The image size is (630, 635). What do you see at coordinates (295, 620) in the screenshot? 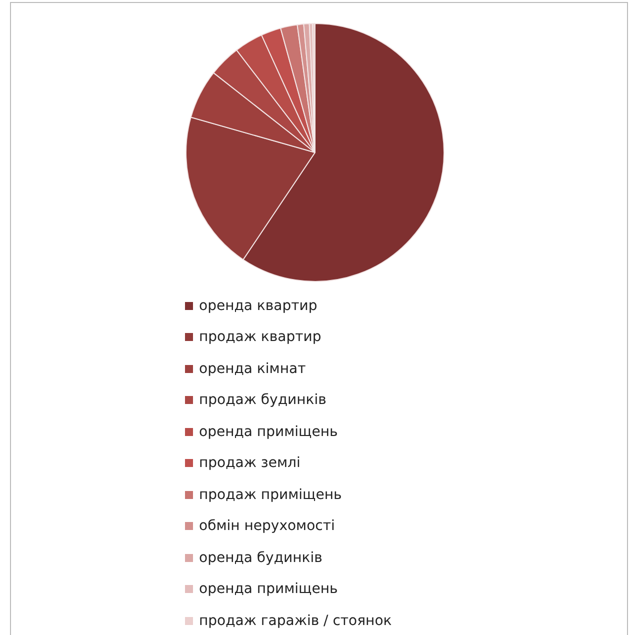
I see `legend-label: продаж гаражів / стоянок` at bounding box center [295, 620].